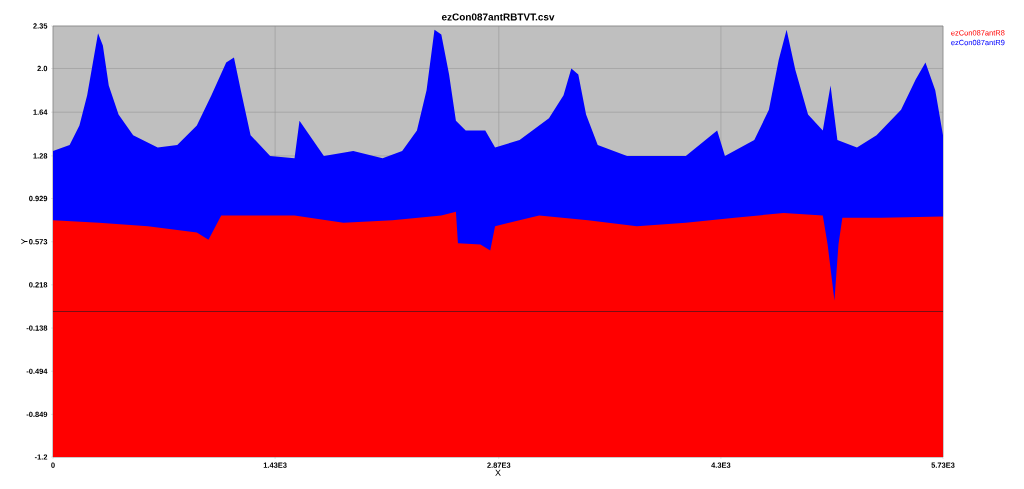 The height and width of the screenshot is (489, 1024). I want to click on x-axis-title: X, so click(498, 472).